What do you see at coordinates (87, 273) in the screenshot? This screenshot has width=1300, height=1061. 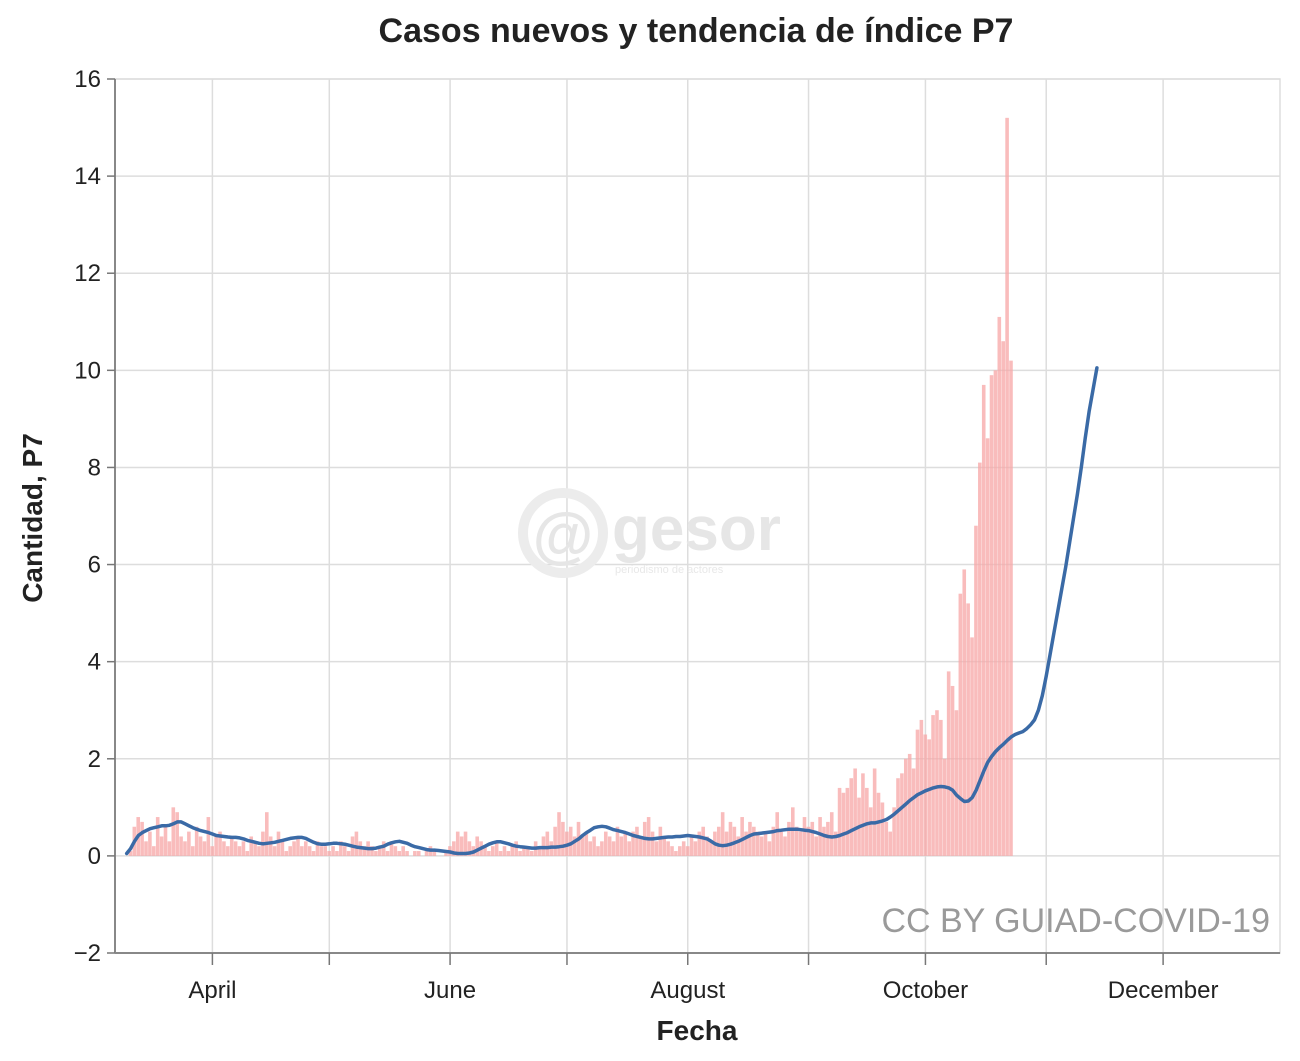 I see `y-tick-label: 12` at bounding box center [87, 273].